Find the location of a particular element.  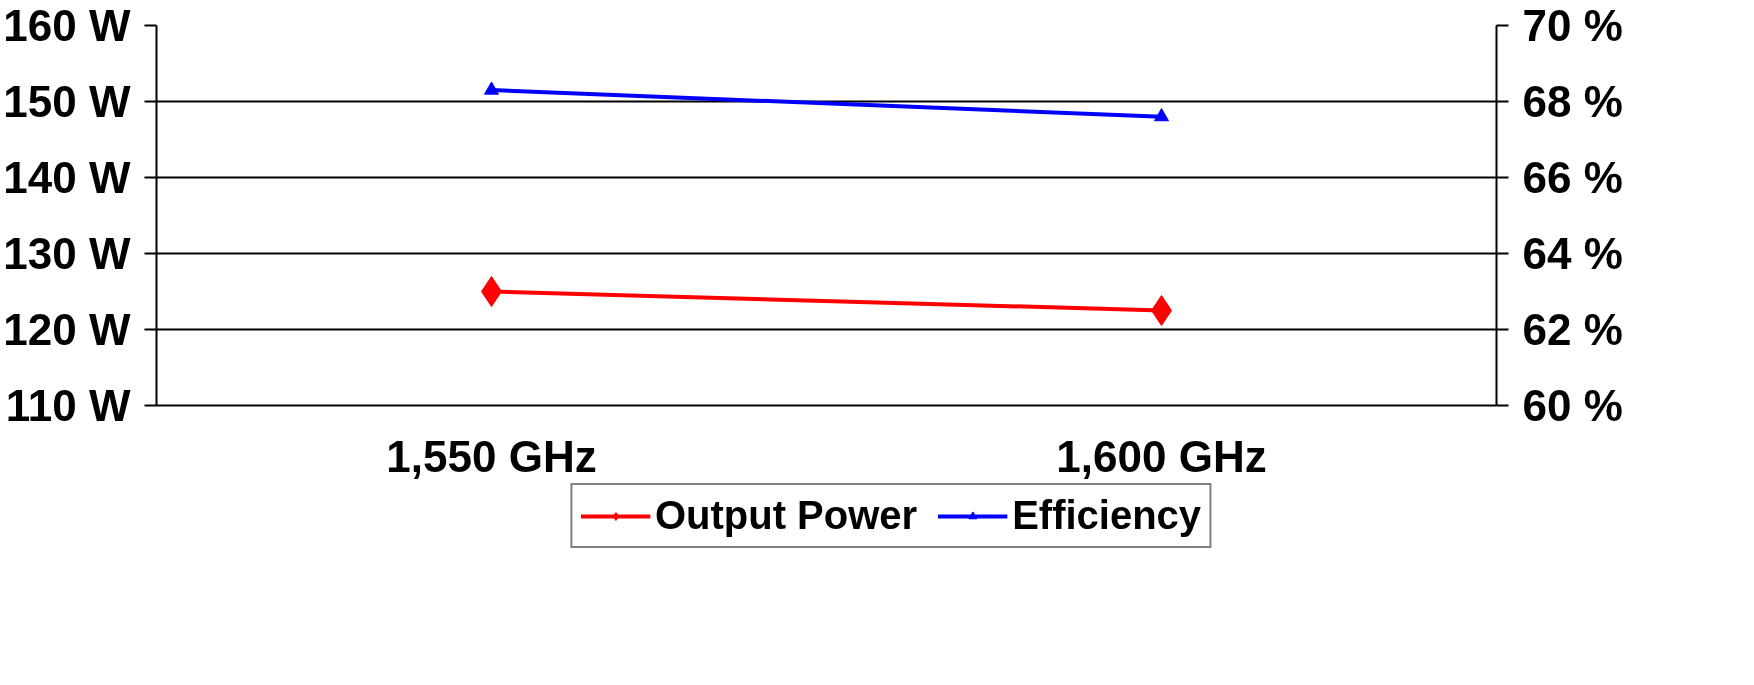

y2-tick-label: 66 % is located at coordinates (1572, 177).